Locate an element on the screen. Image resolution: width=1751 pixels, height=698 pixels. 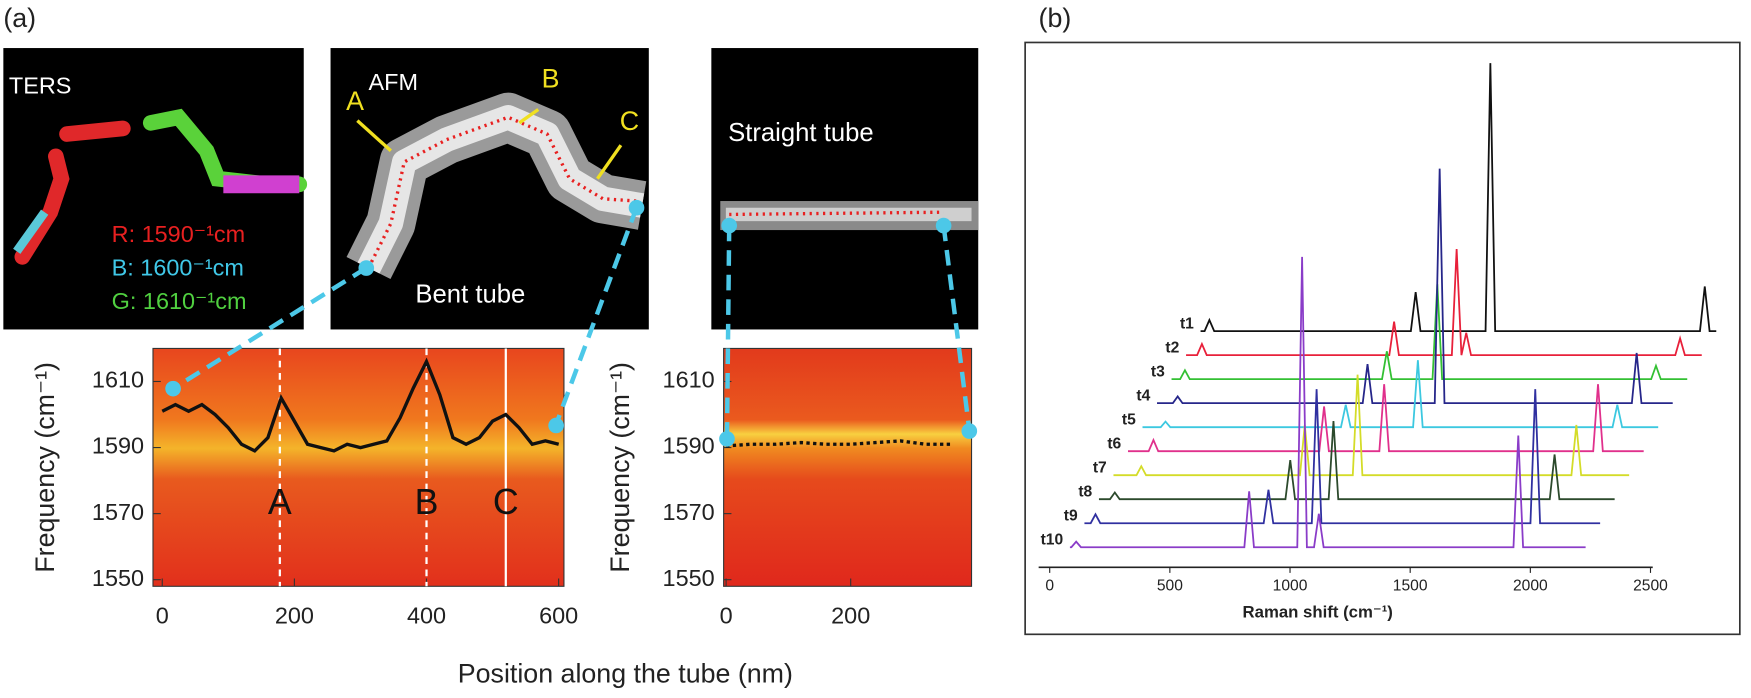
x-tick-label: 600 is located at coordinates (558, 616).